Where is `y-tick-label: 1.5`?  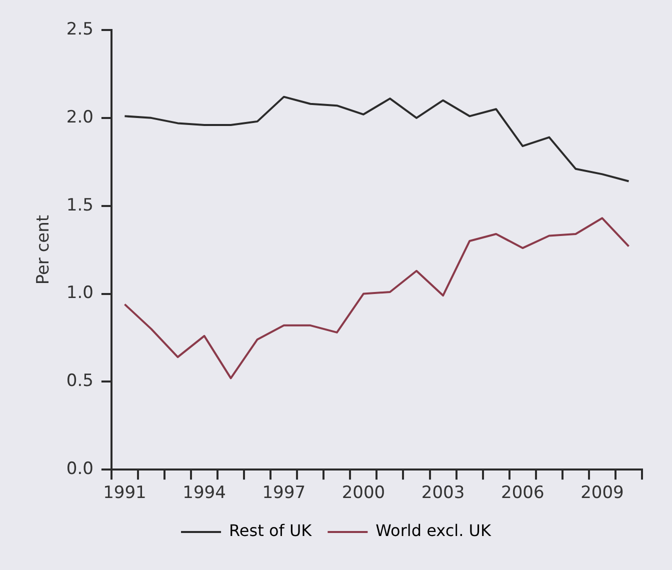 y-tick-label: 1.5 is located at coordinates (80, 205).